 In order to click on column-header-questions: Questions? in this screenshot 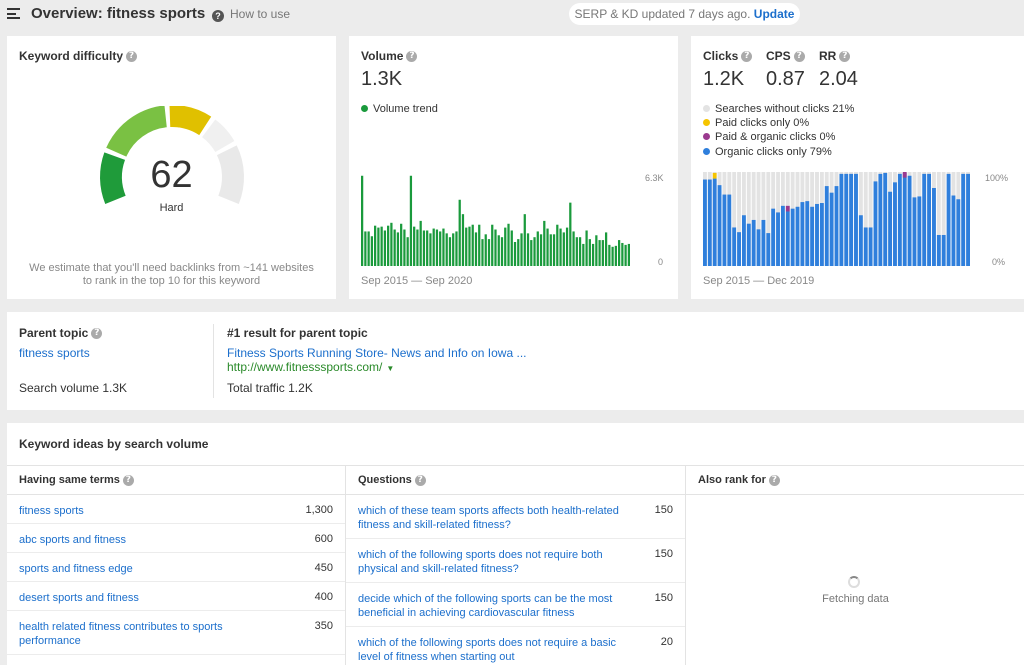, I will do `click(515, 480)`.